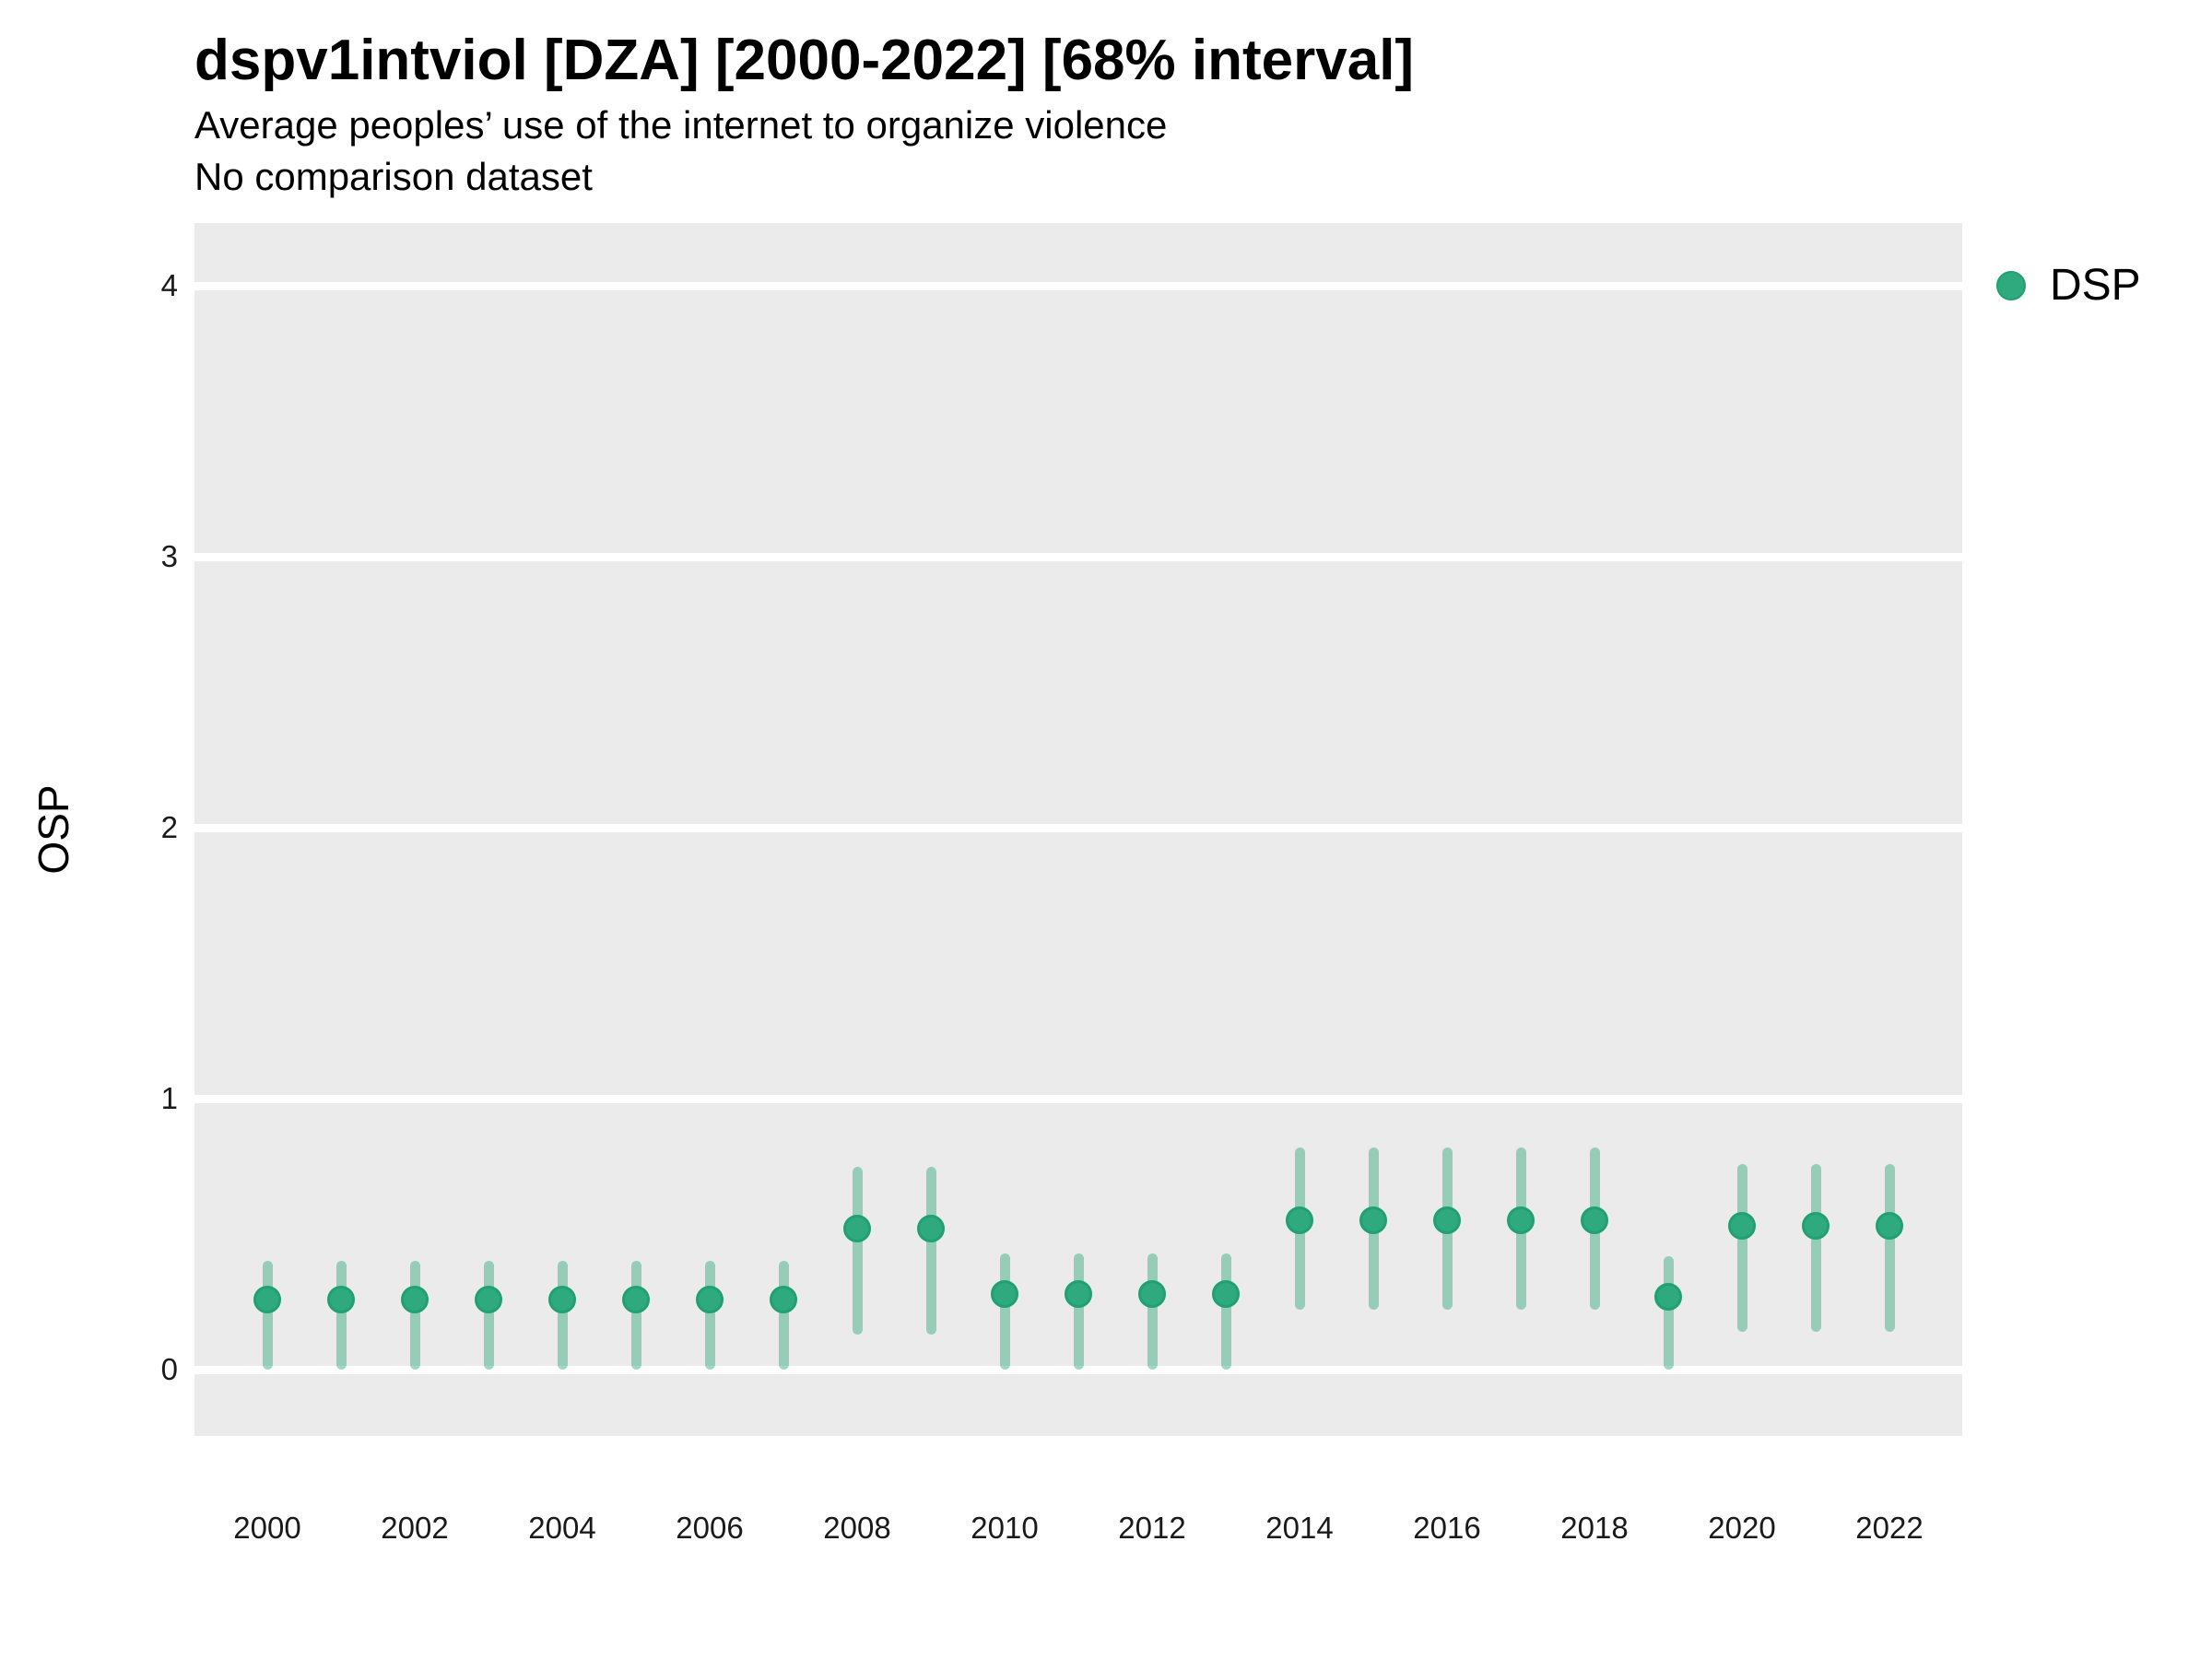 This screenshot has height=1659, width=2212. I want to click on interval-bar-2004, so click(562, 1315).